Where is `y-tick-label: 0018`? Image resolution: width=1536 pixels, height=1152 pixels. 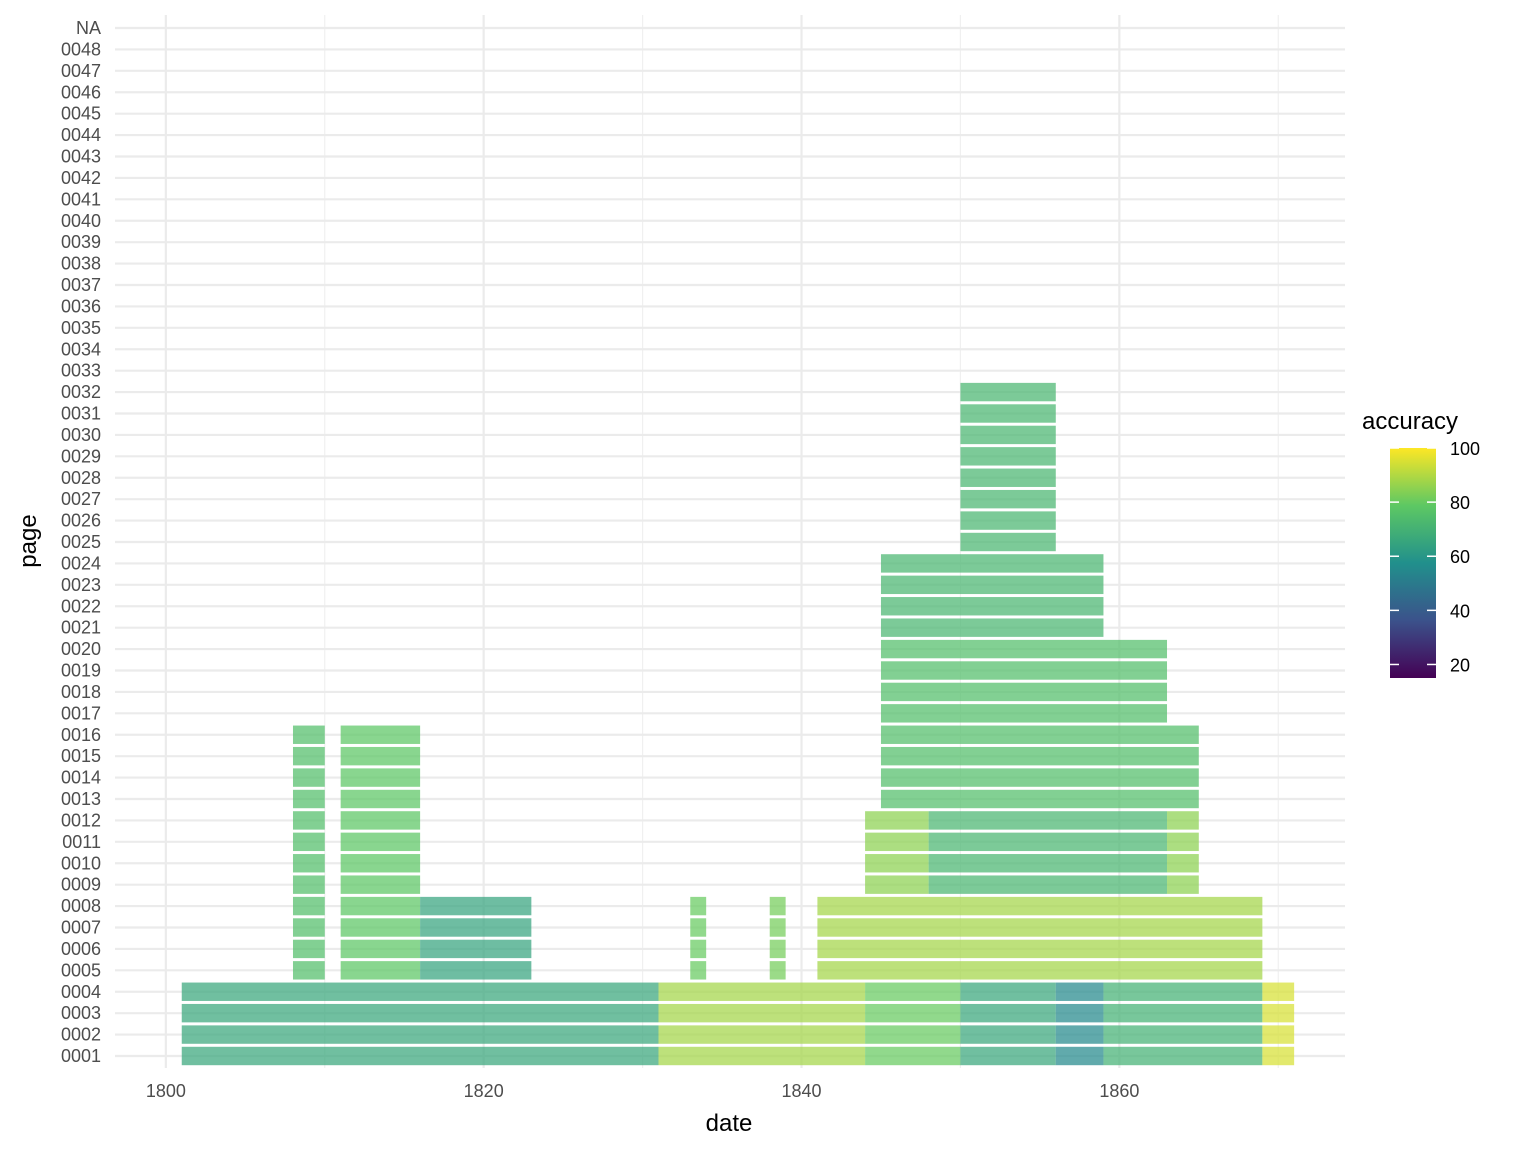 y-tick-label: 0018 is located at coordinates (81, 692).